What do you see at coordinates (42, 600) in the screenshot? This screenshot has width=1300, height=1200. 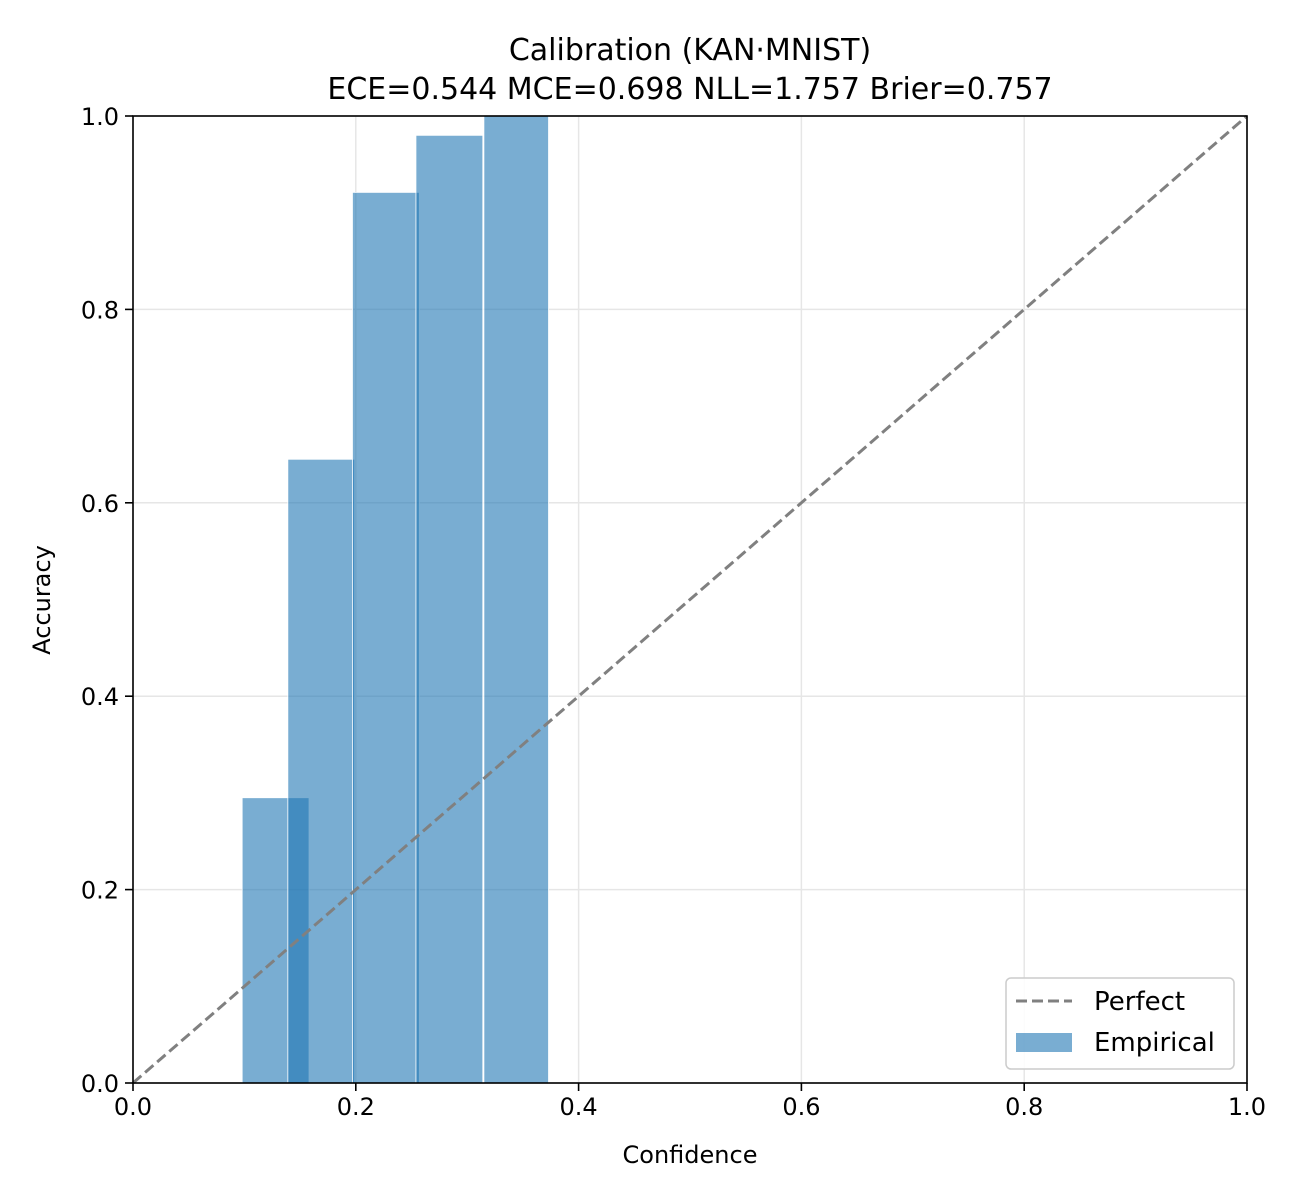 I see `y-axis-label: Accuracy` at bounding box center [42, 600].